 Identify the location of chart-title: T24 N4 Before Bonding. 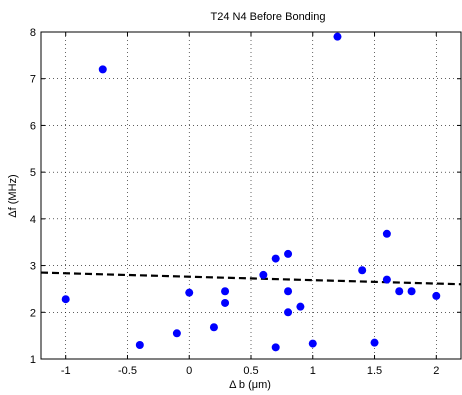
(268, 17).